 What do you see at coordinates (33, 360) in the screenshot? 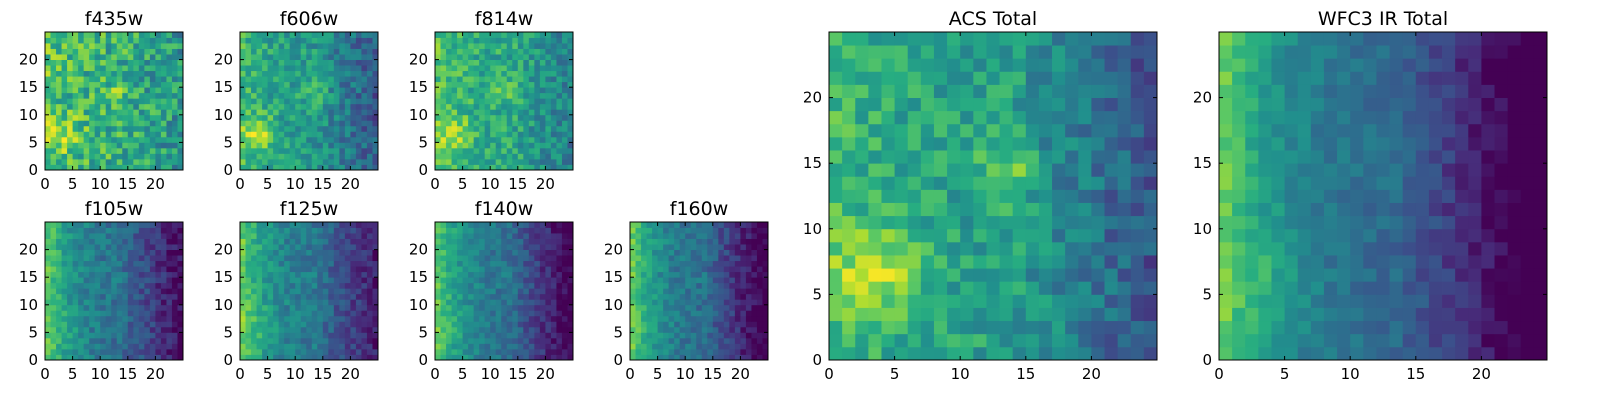
I see `y-tick-label: 0` at bounding box center [33, 360].